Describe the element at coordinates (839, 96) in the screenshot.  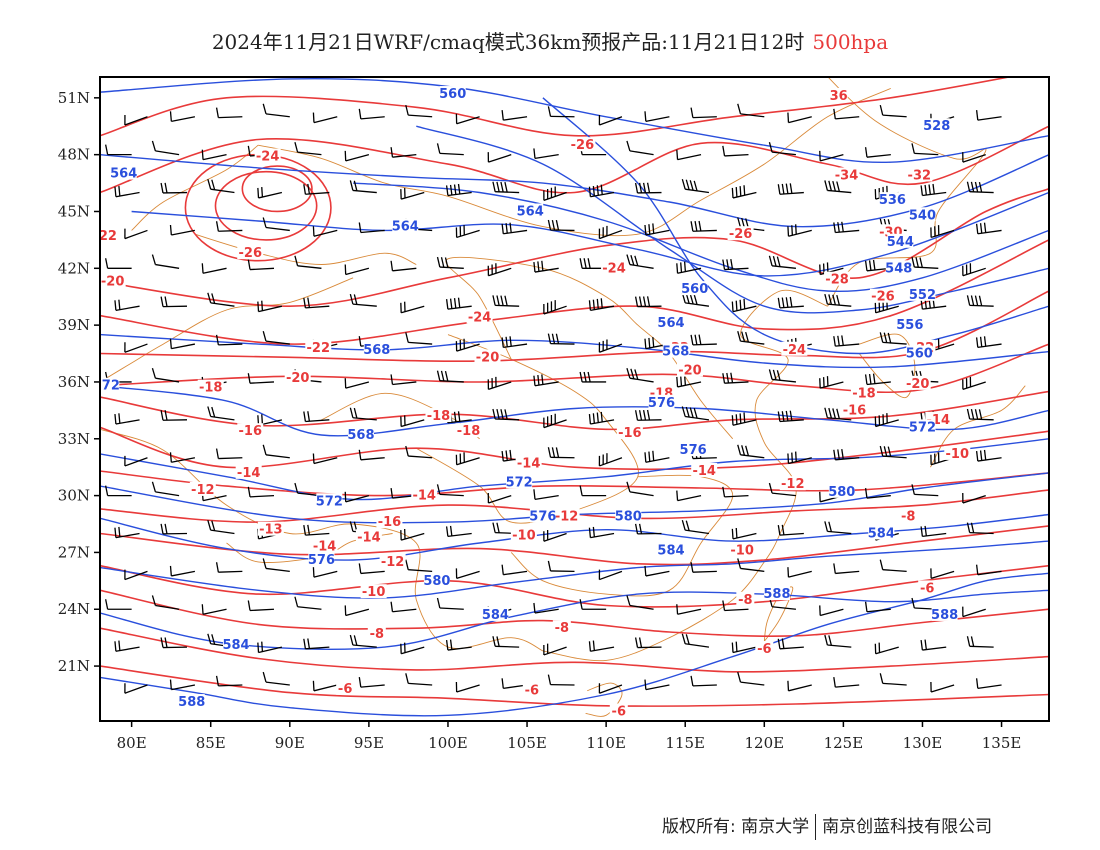
I see `temperature-label: 36` at that location.